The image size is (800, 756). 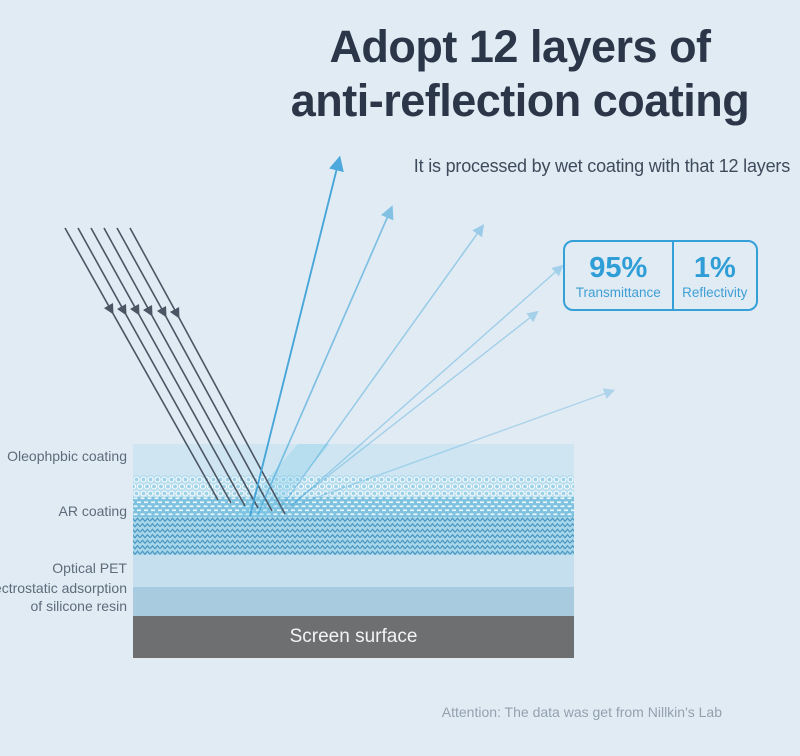 I want to click on stat-transmittance: 95% Transmittance, so click(x=619, y=275).